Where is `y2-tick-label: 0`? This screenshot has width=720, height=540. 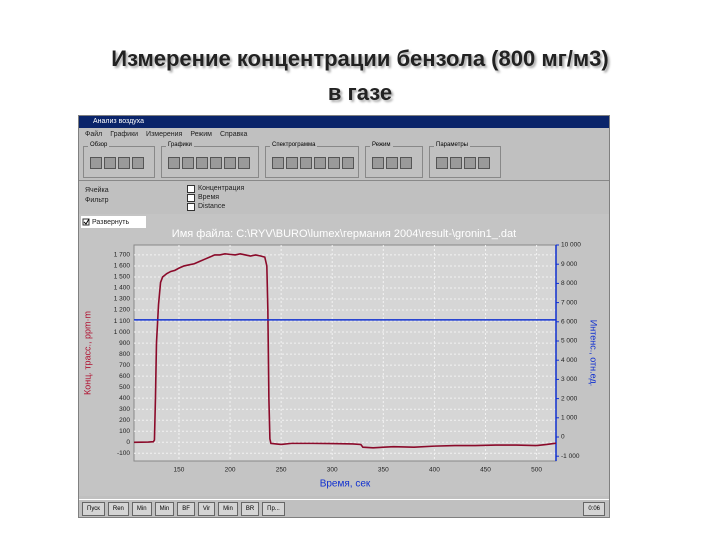
y2-tick-label: 0 is located at coordinates (563, 437).